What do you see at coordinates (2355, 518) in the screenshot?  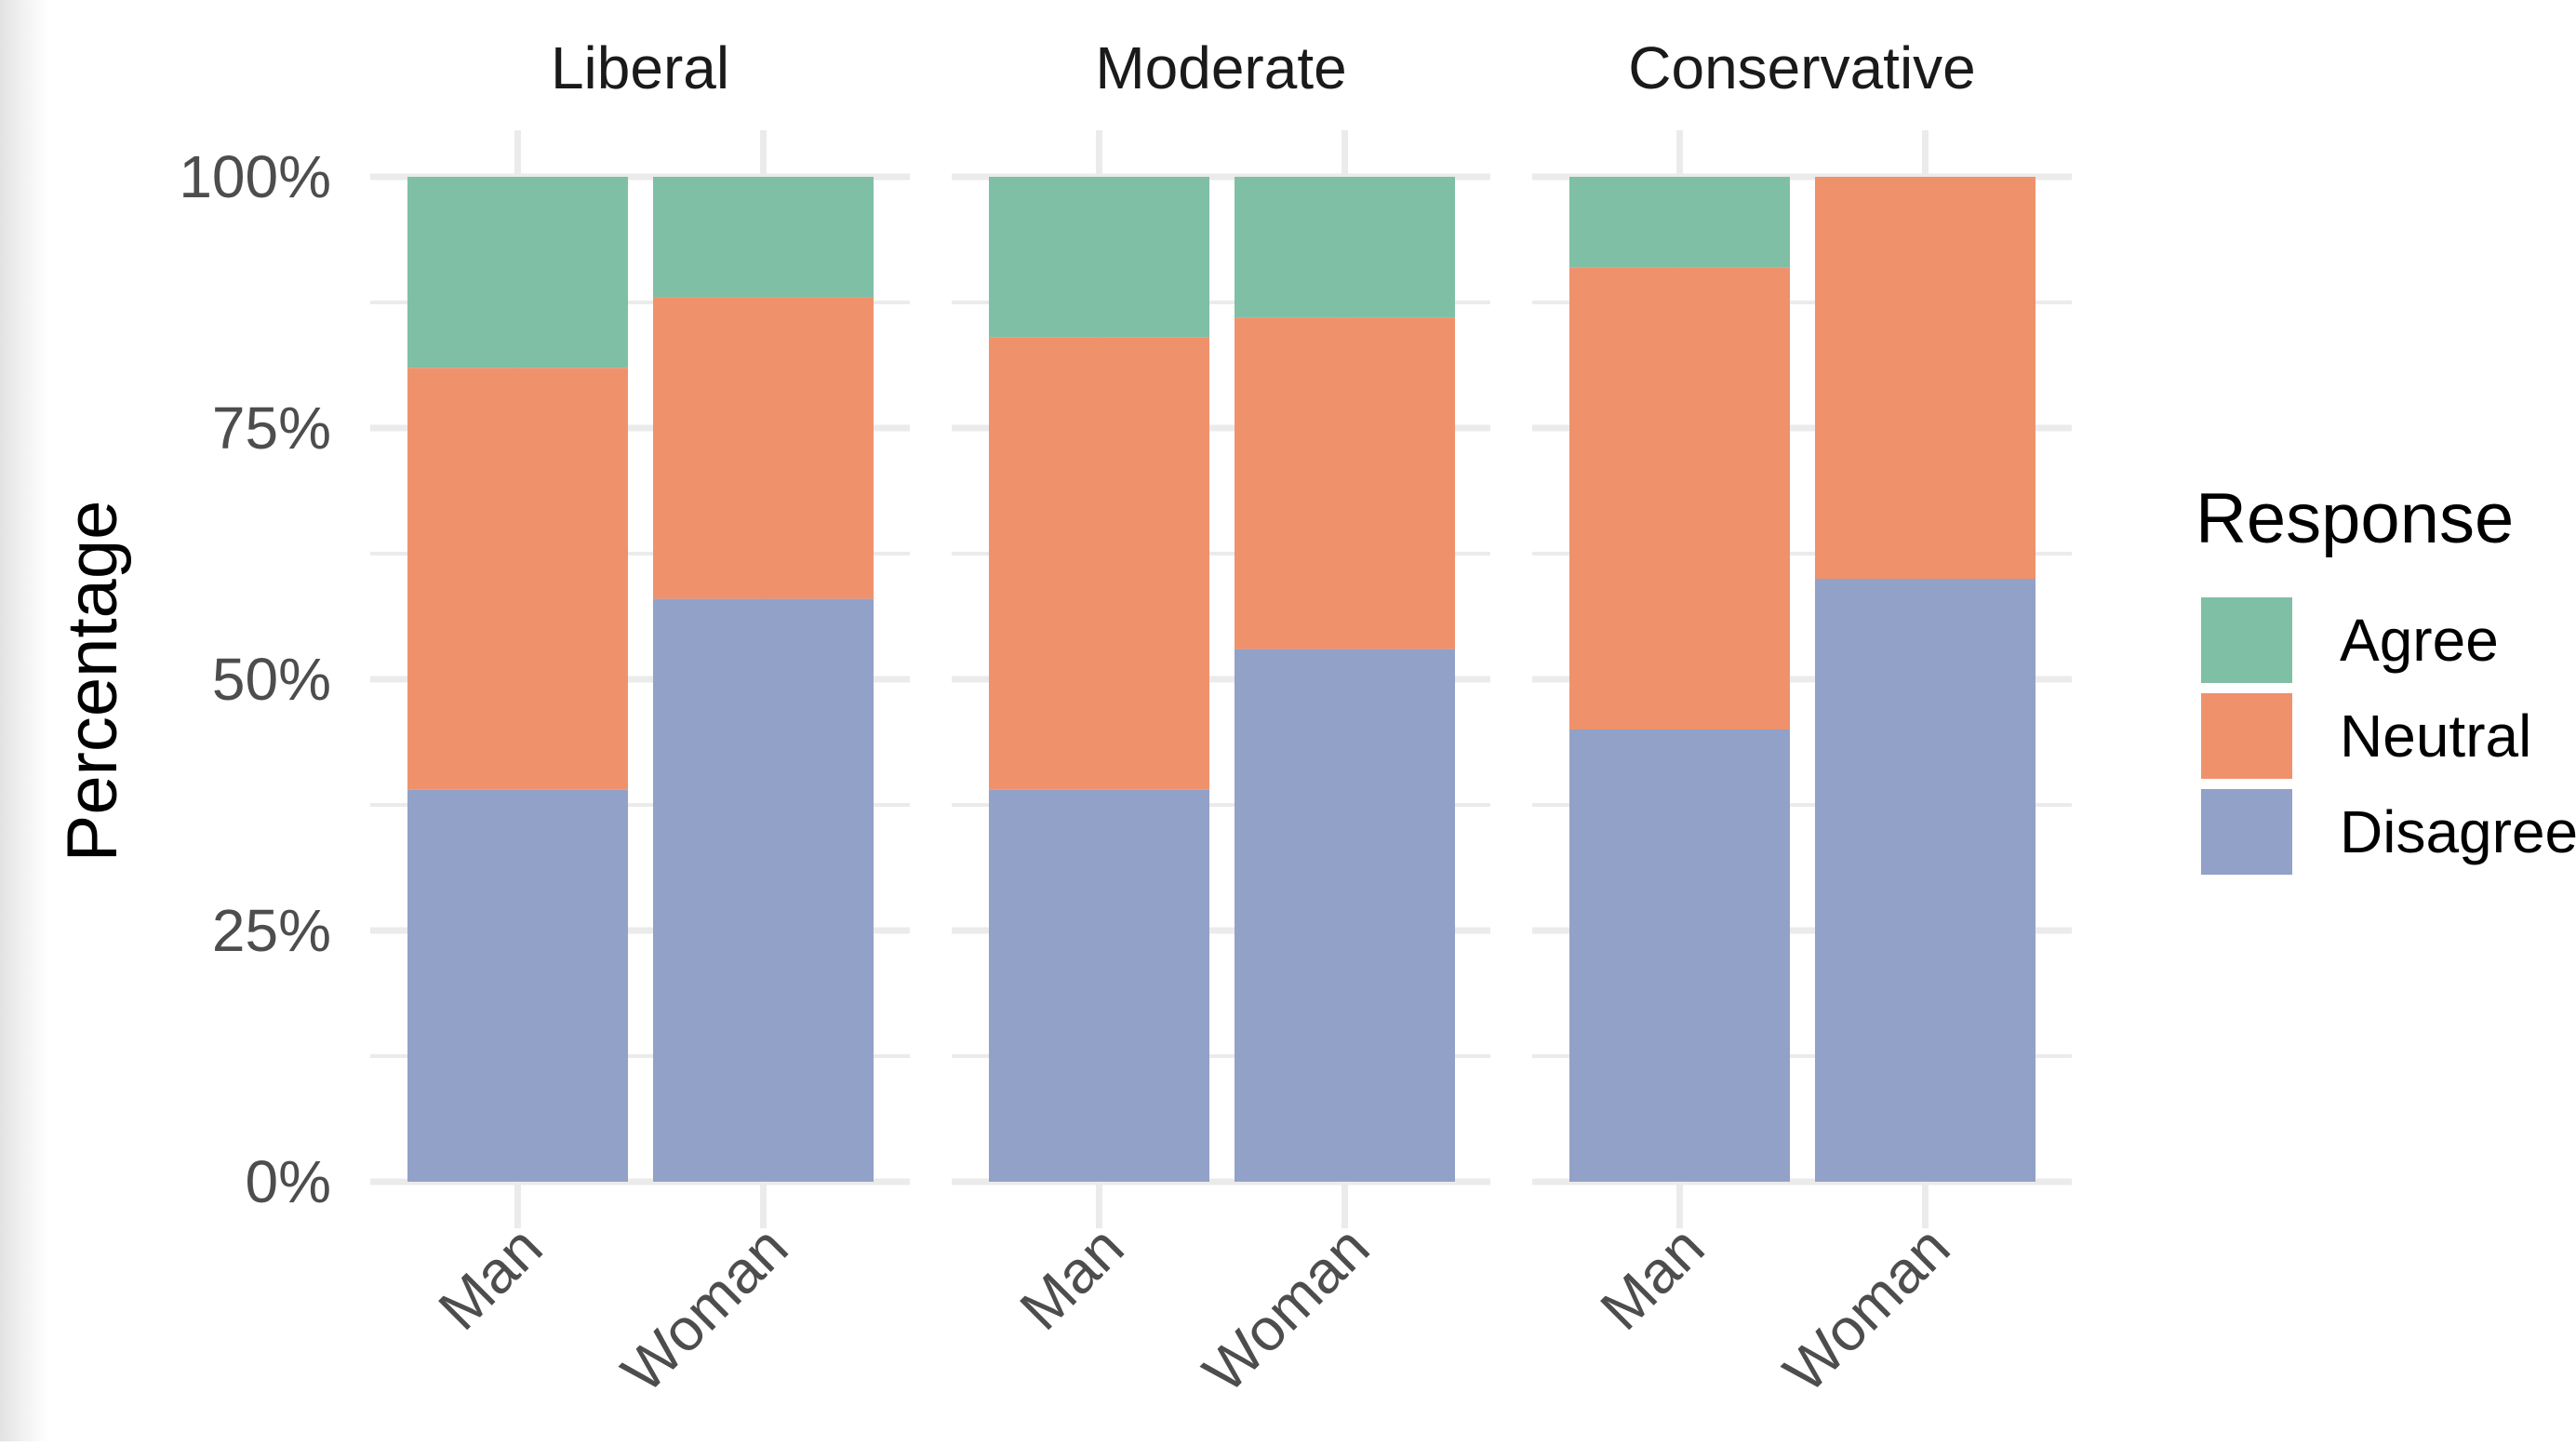 I see `legend-title: Response` at bounding box center [2355, 518].